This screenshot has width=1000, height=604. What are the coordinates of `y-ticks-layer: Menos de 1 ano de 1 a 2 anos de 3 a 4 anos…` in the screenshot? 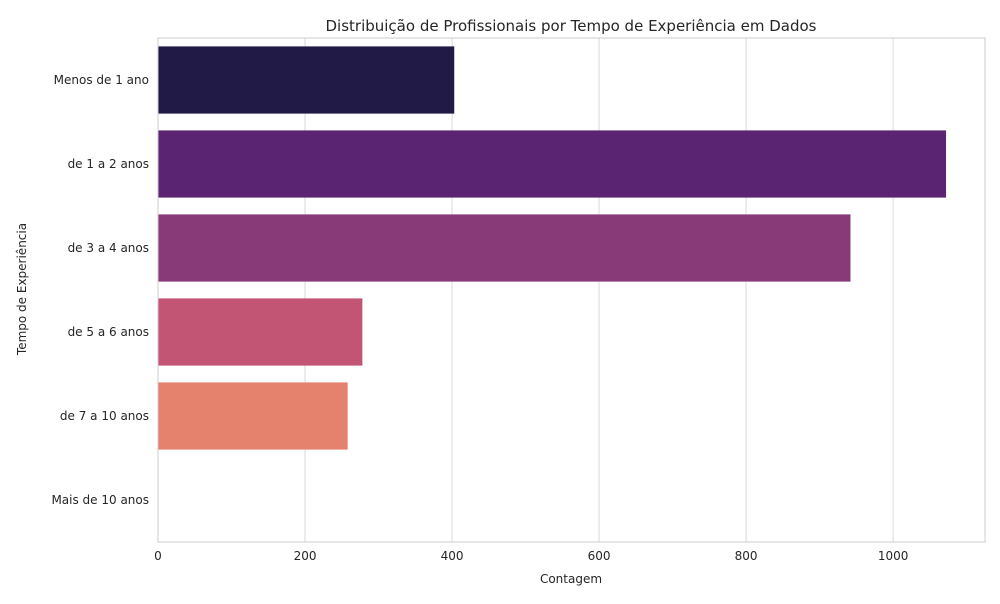 It's located at (100, 290).